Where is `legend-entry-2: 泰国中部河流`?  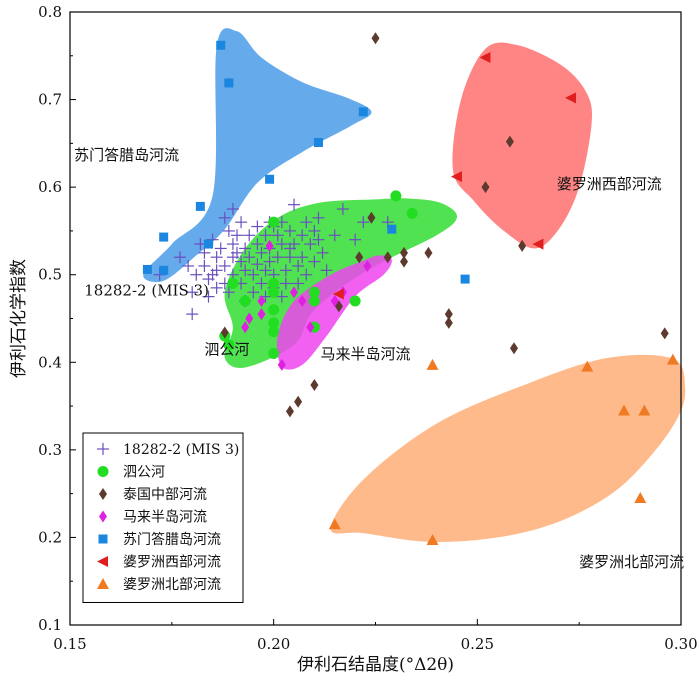
legend-entry-2: 泰国中部河流 is located at coordinates (165, 495).